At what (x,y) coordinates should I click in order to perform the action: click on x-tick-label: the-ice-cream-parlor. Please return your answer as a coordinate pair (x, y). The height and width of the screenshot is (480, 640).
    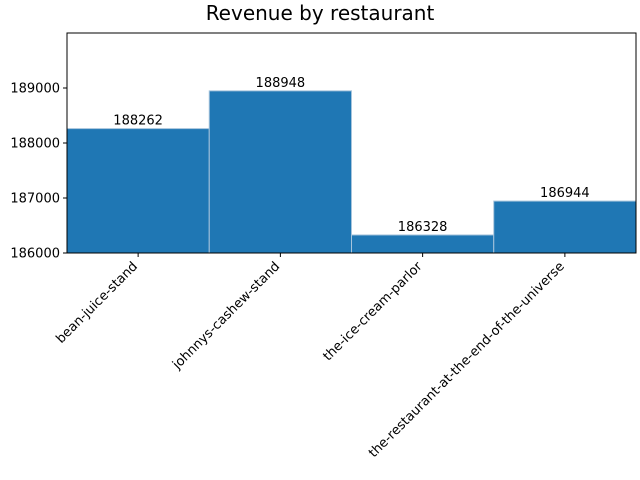
    Looking at the image, I should click on (372, 311).